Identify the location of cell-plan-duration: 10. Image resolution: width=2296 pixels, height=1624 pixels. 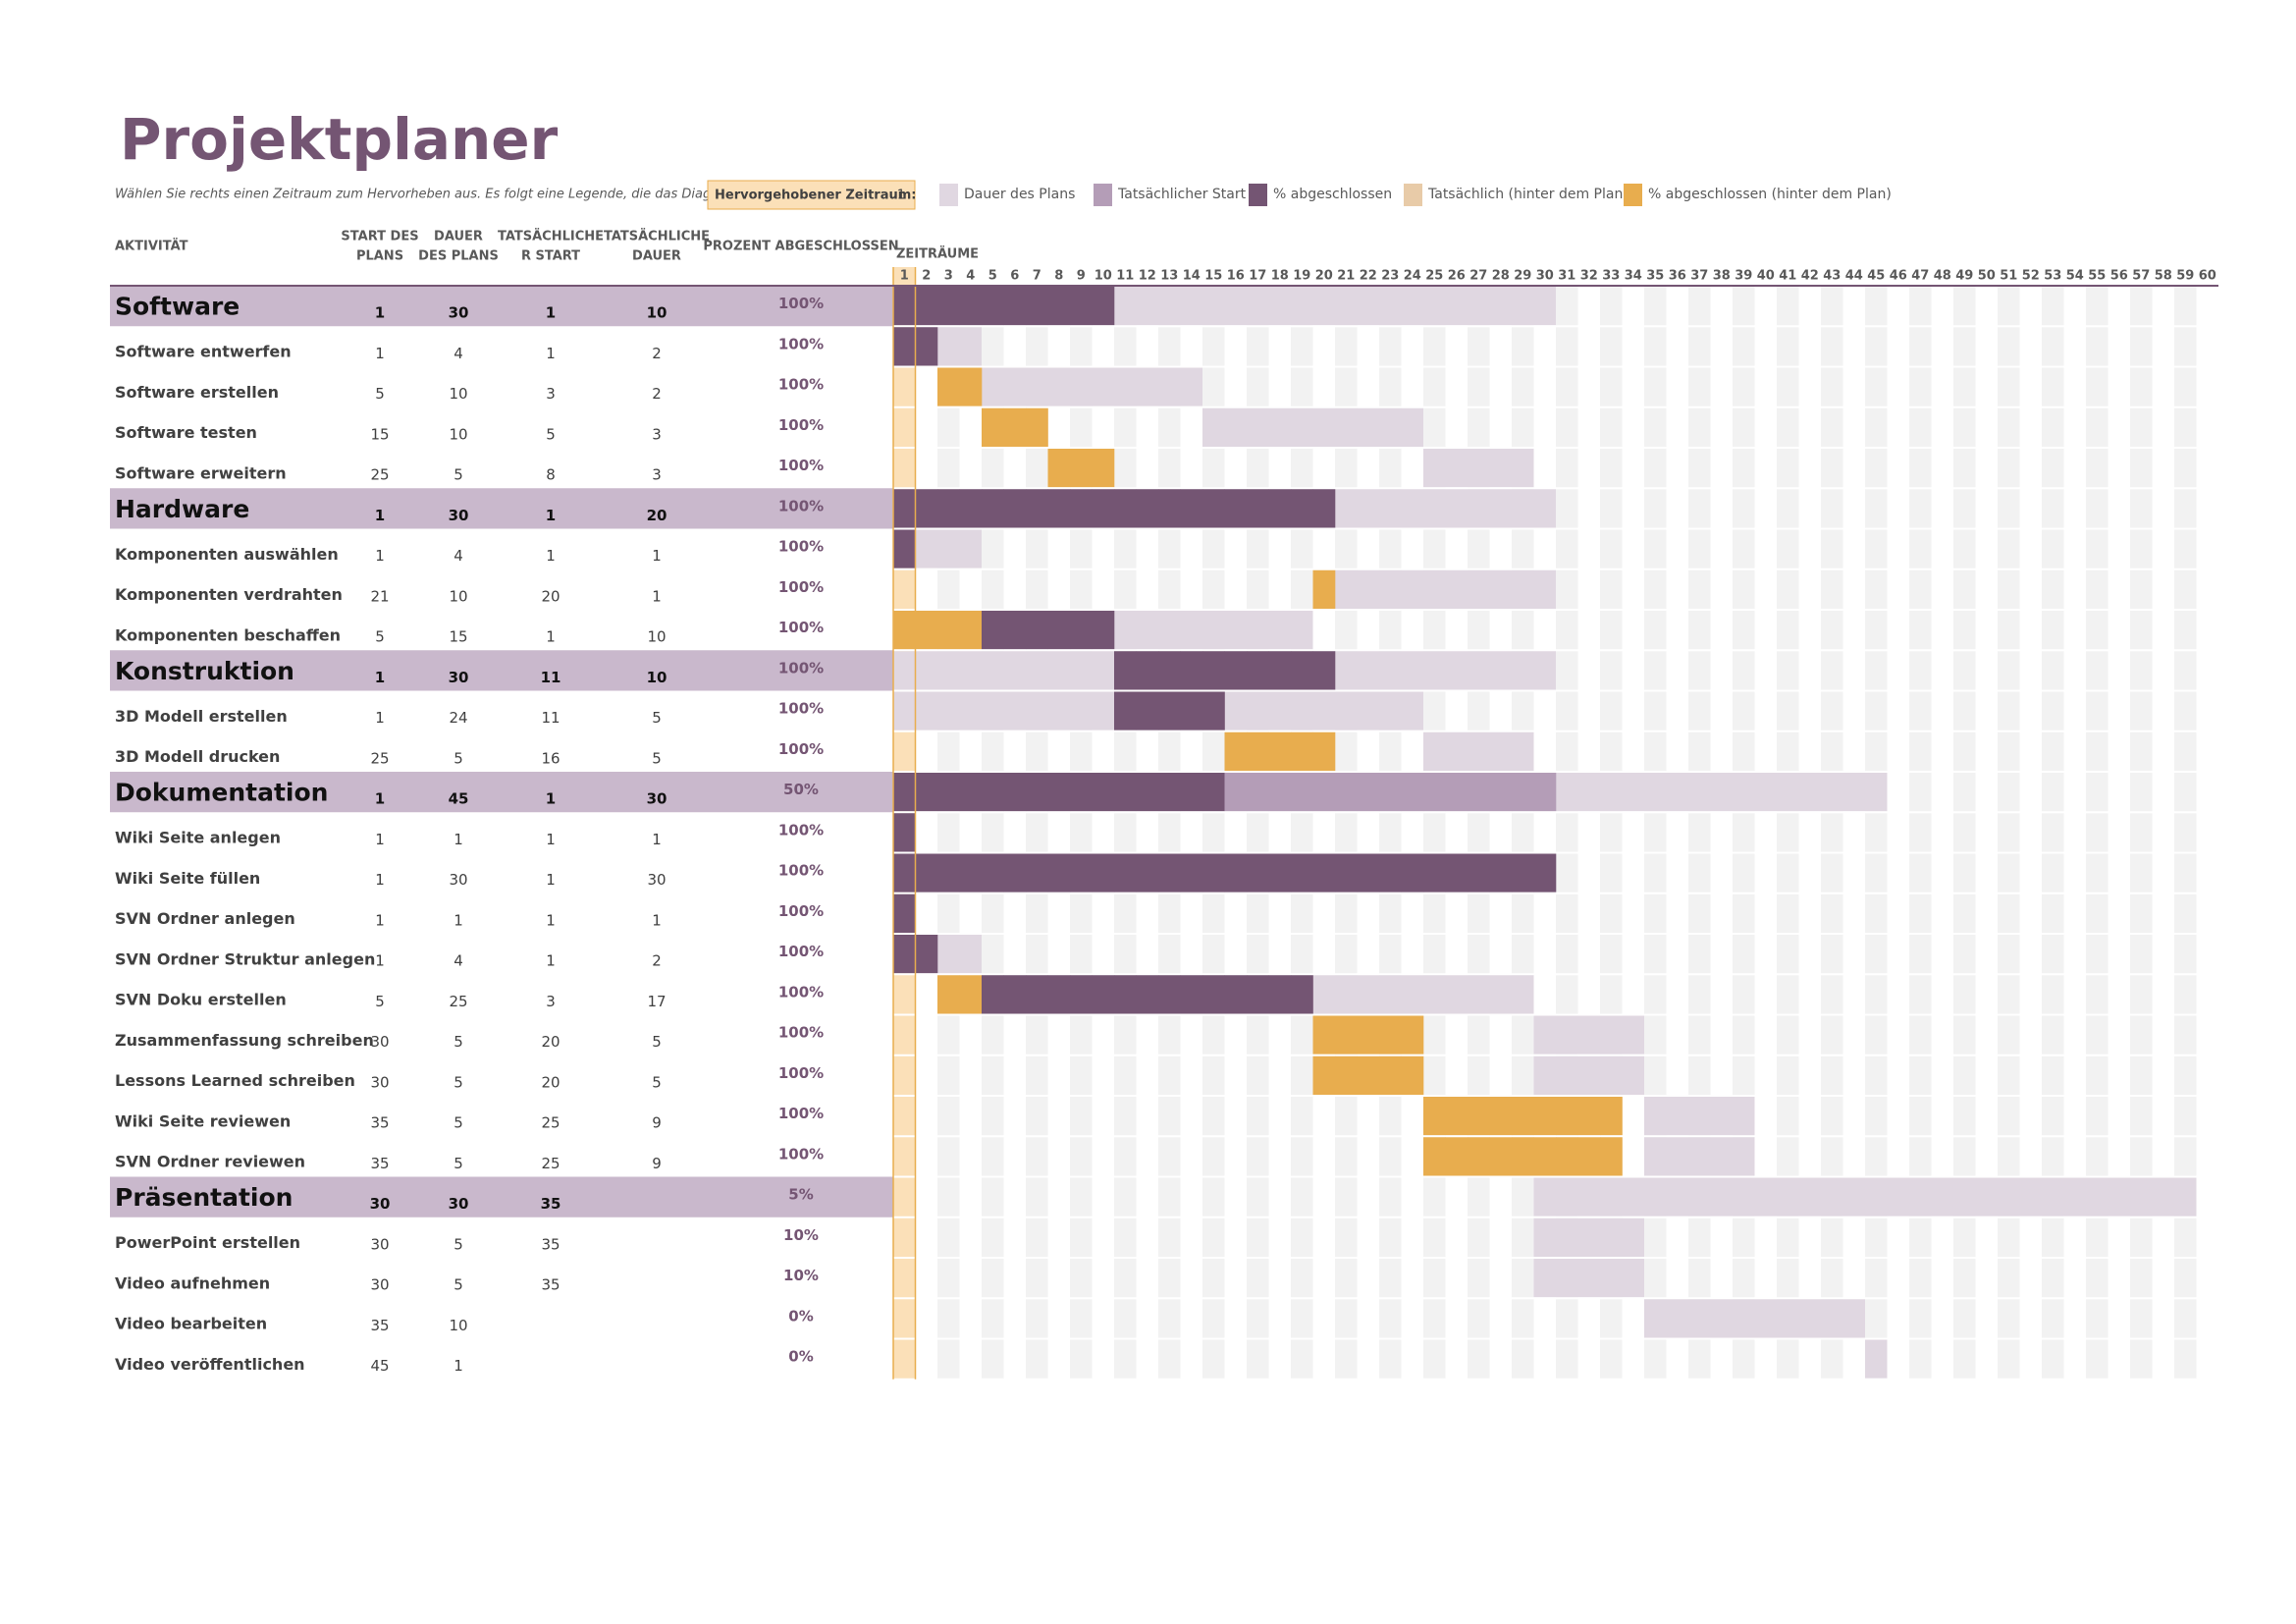
(458, 394).